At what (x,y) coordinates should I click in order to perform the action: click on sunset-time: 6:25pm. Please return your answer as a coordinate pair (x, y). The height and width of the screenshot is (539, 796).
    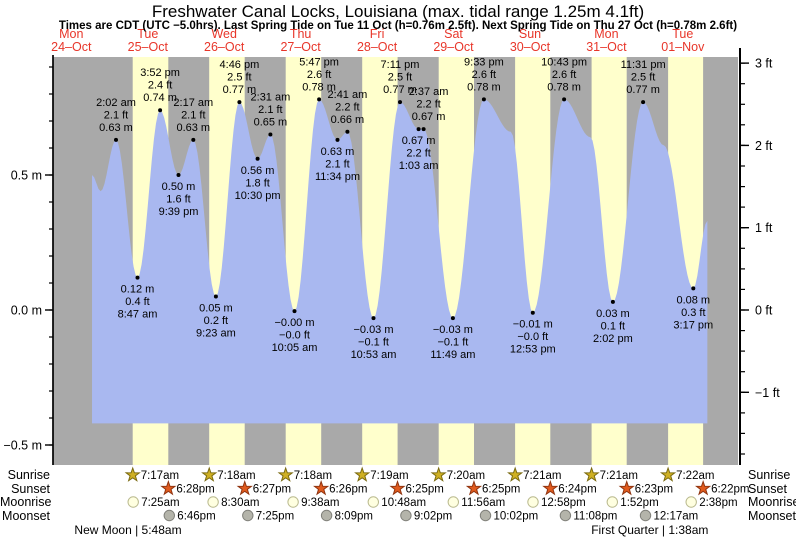
    Looking at the image, I should click on (501, 490).